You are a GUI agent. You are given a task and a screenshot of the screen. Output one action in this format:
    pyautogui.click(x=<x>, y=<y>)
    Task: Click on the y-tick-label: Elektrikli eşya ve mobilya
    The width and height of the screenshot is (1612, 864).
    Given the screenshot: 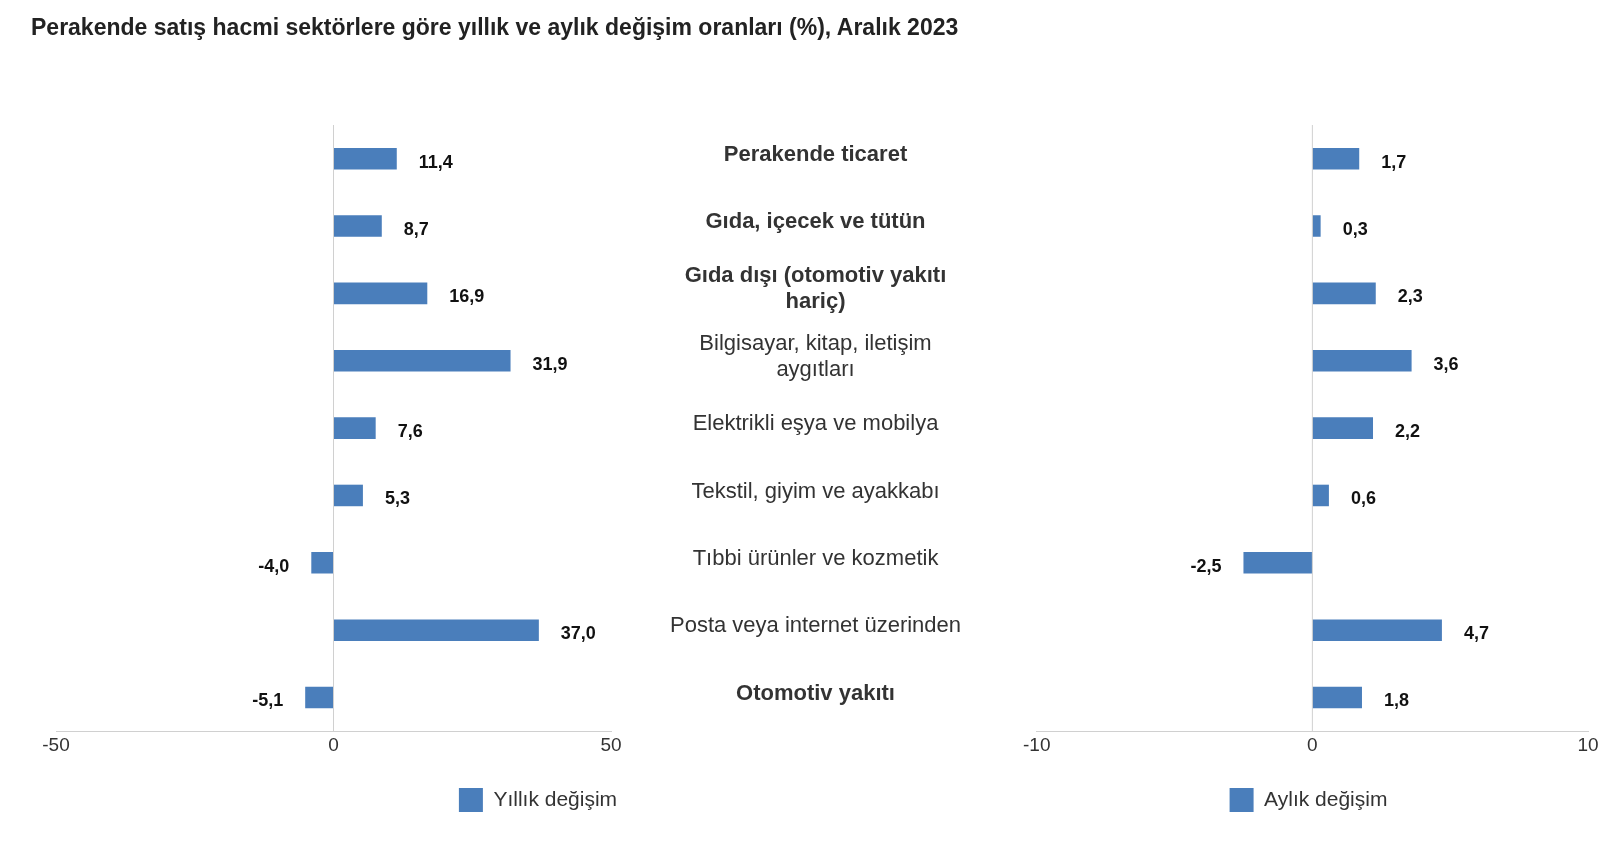 What is the action you would take?
    pyautogui.click(x=816, y=423)
    